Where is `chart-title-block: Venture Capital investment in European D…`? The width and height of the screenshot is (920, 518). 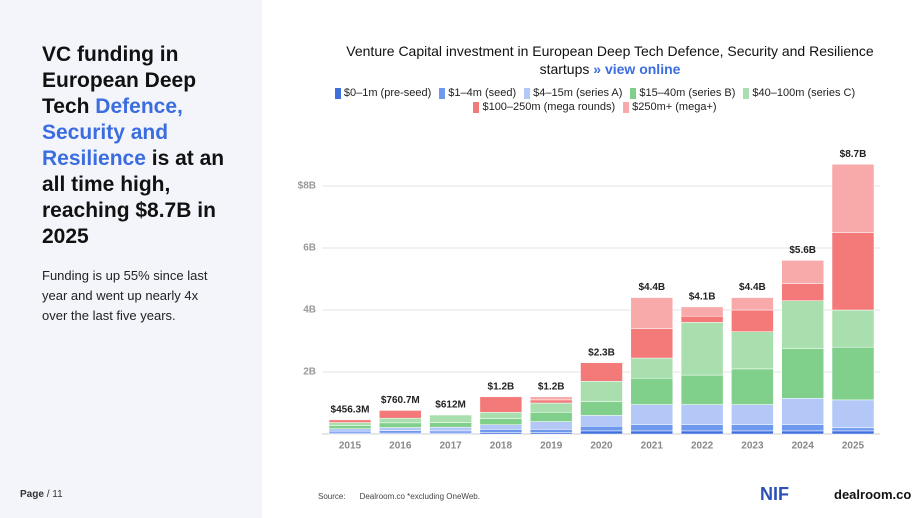
chart-title-block: Venture Capital investment in European D… is located at coordinates (610, 60).